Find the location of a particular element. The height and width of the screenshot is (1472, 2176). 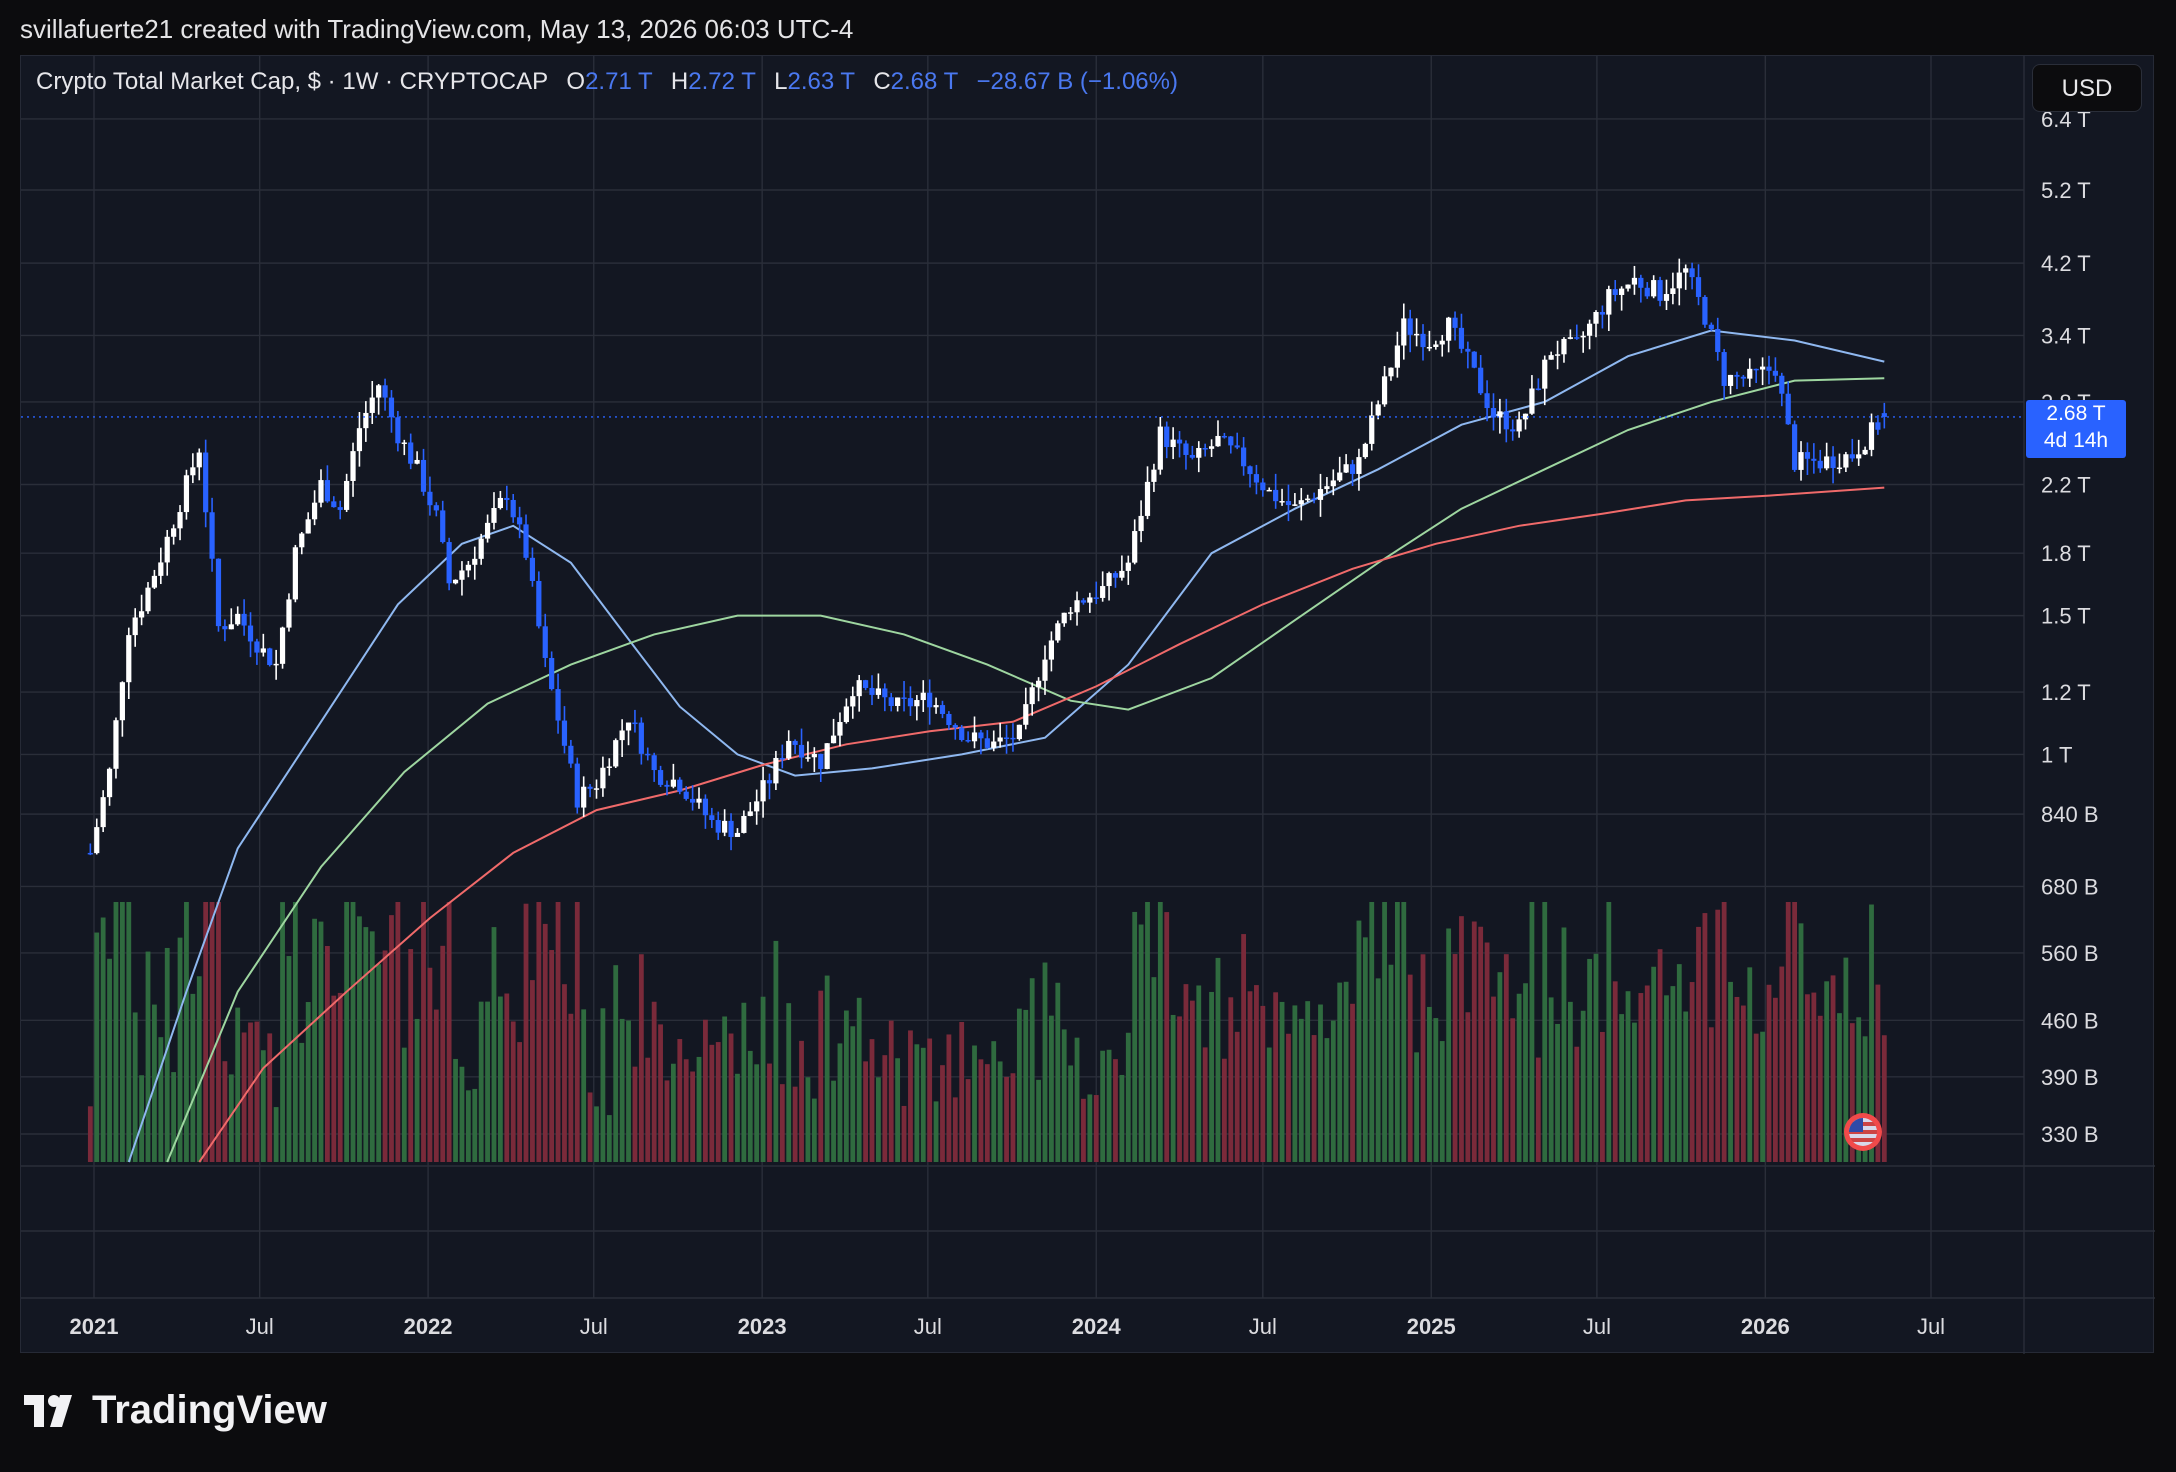

x-tick-label: Jul is located at coordinates (594, 1326).